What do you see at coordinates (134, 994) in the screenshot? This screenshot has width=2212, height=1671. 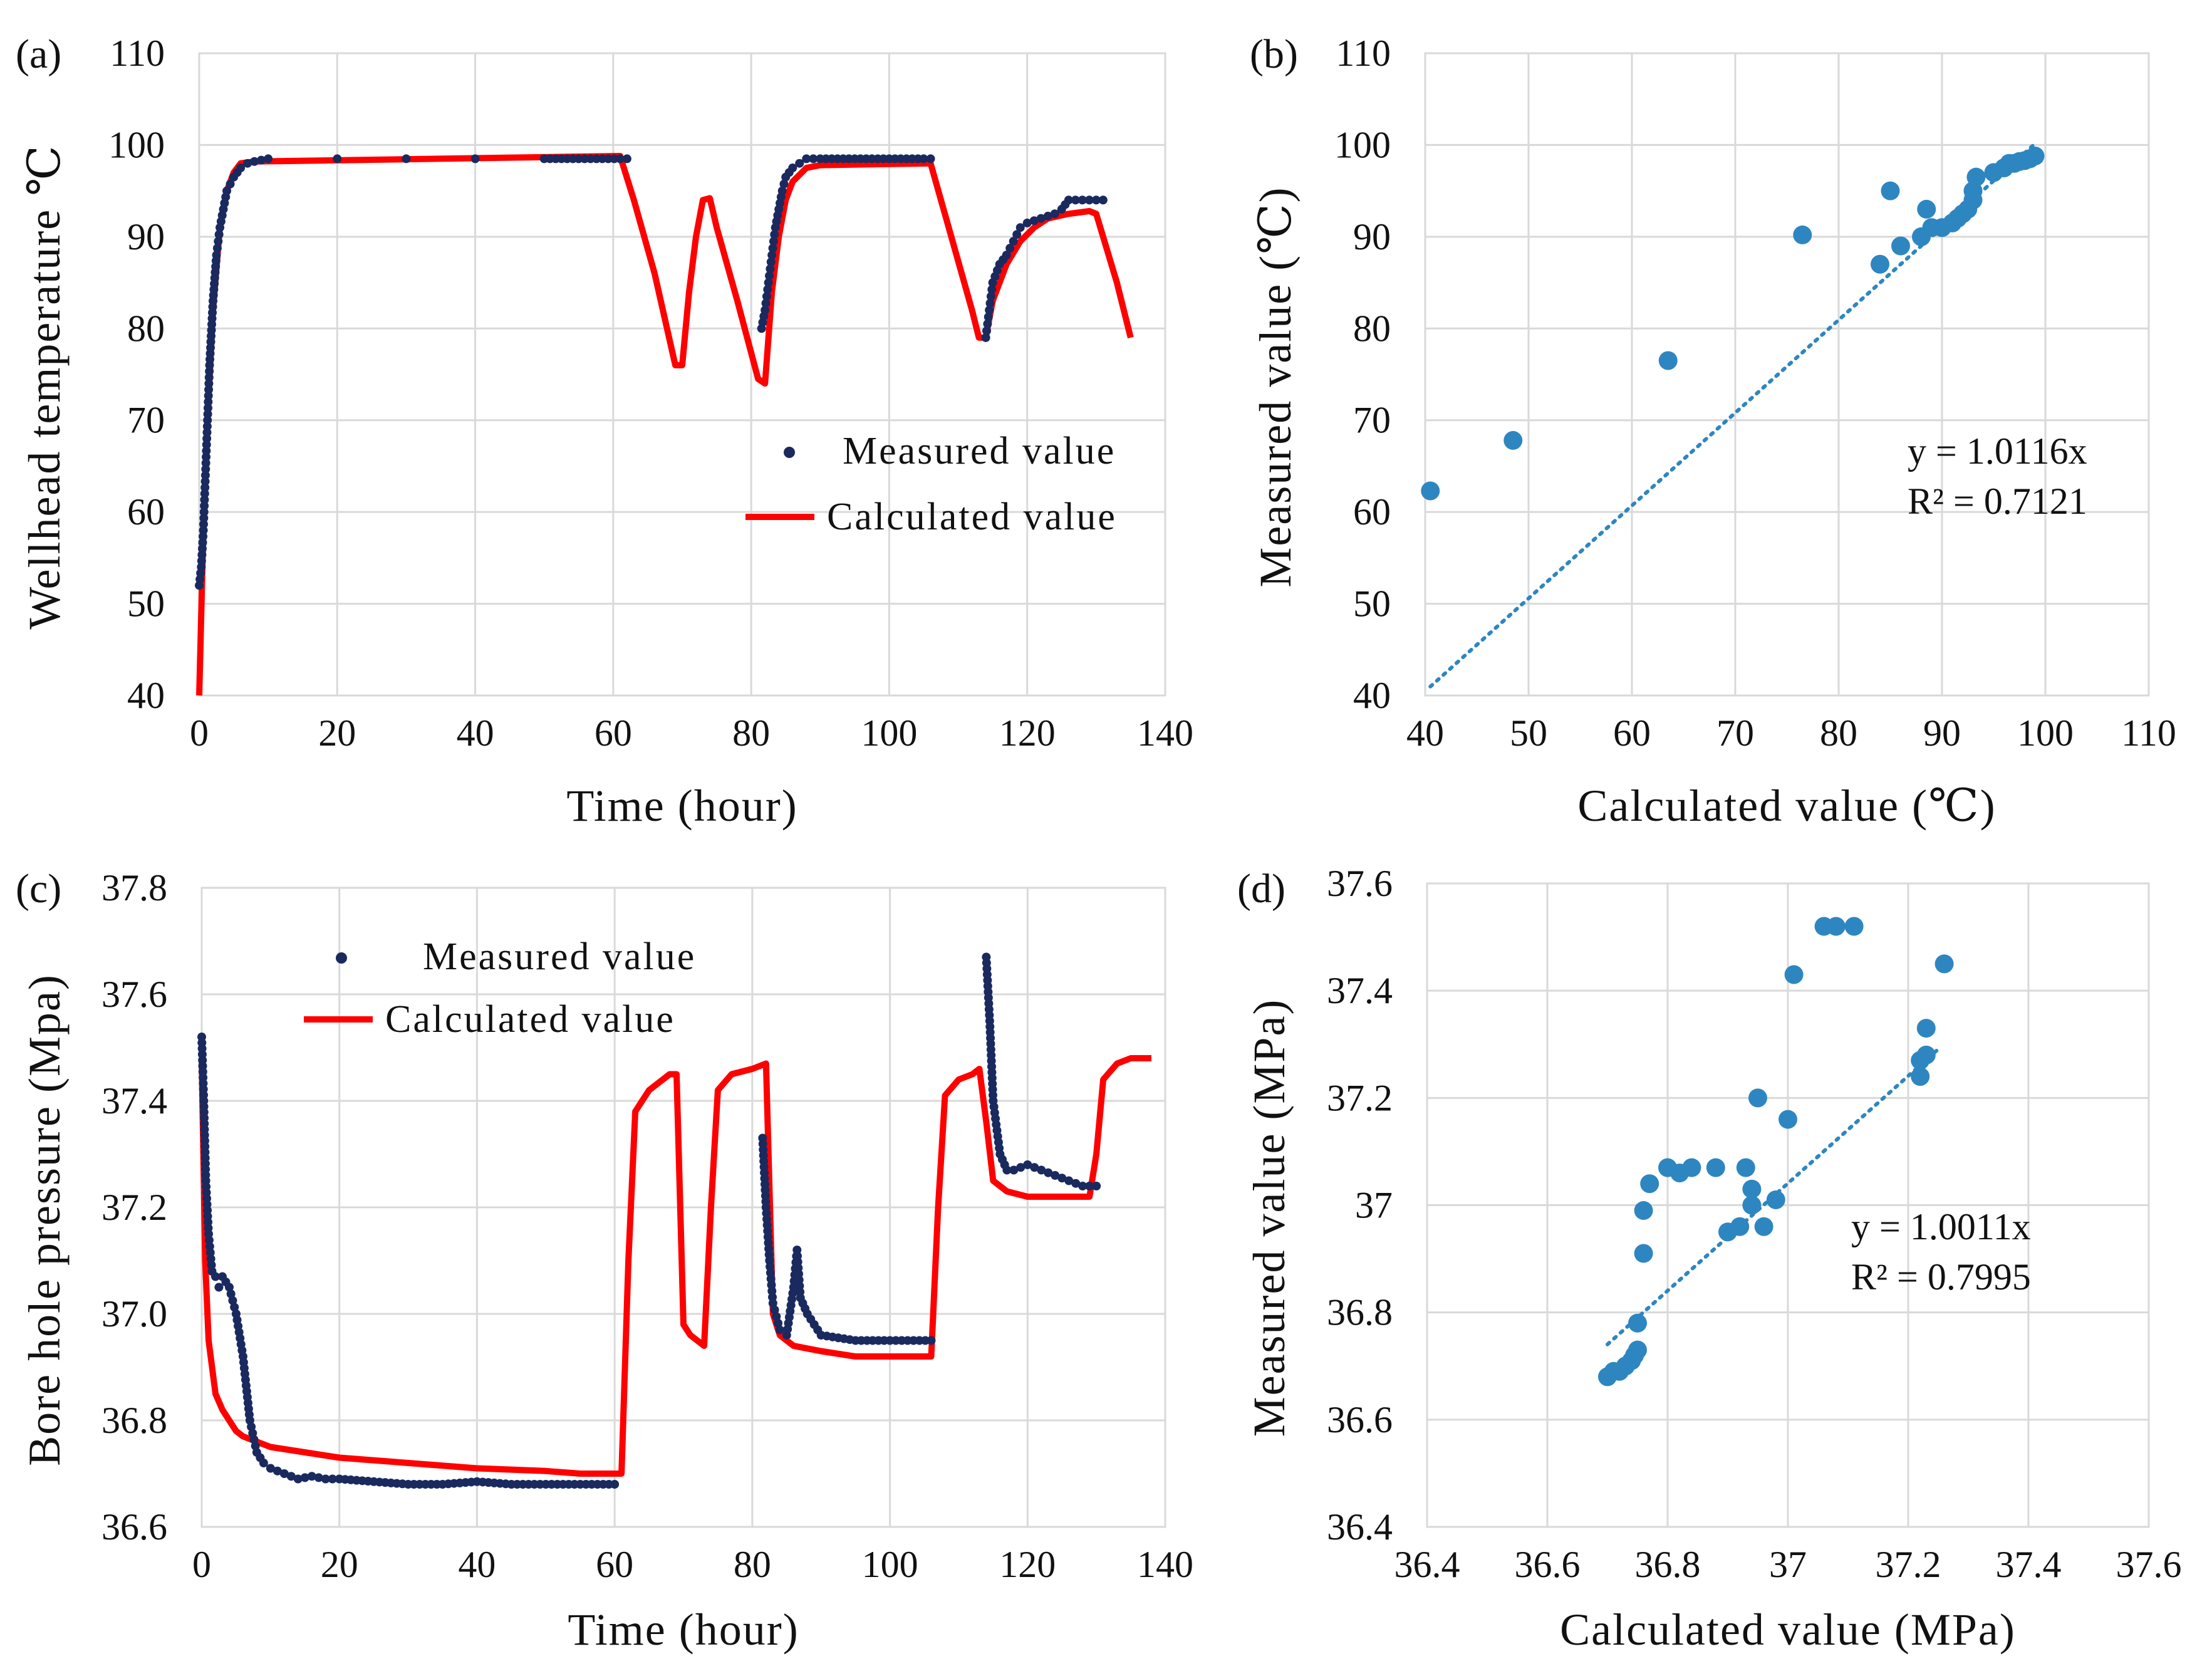 I see `y-tick-label: 37.6` at bounding box center [134, 994].